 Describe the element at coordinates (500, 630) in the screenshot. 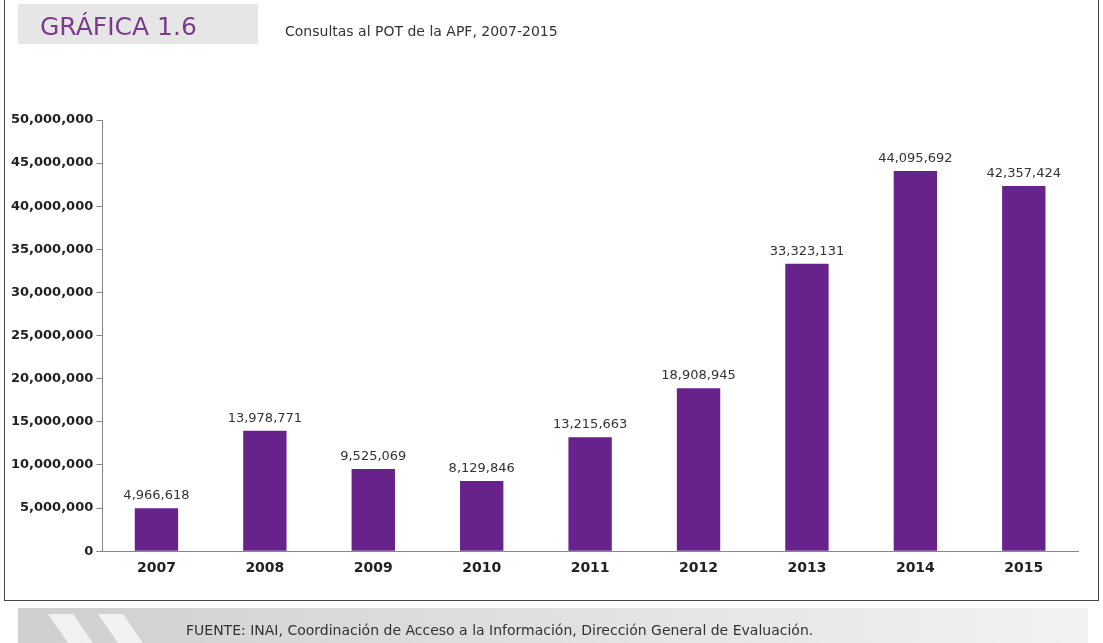

I see `source-note: FUENTE: INAI, Coordinación de Acceso a la Información, Dirección General de Evaluación.` at that location.